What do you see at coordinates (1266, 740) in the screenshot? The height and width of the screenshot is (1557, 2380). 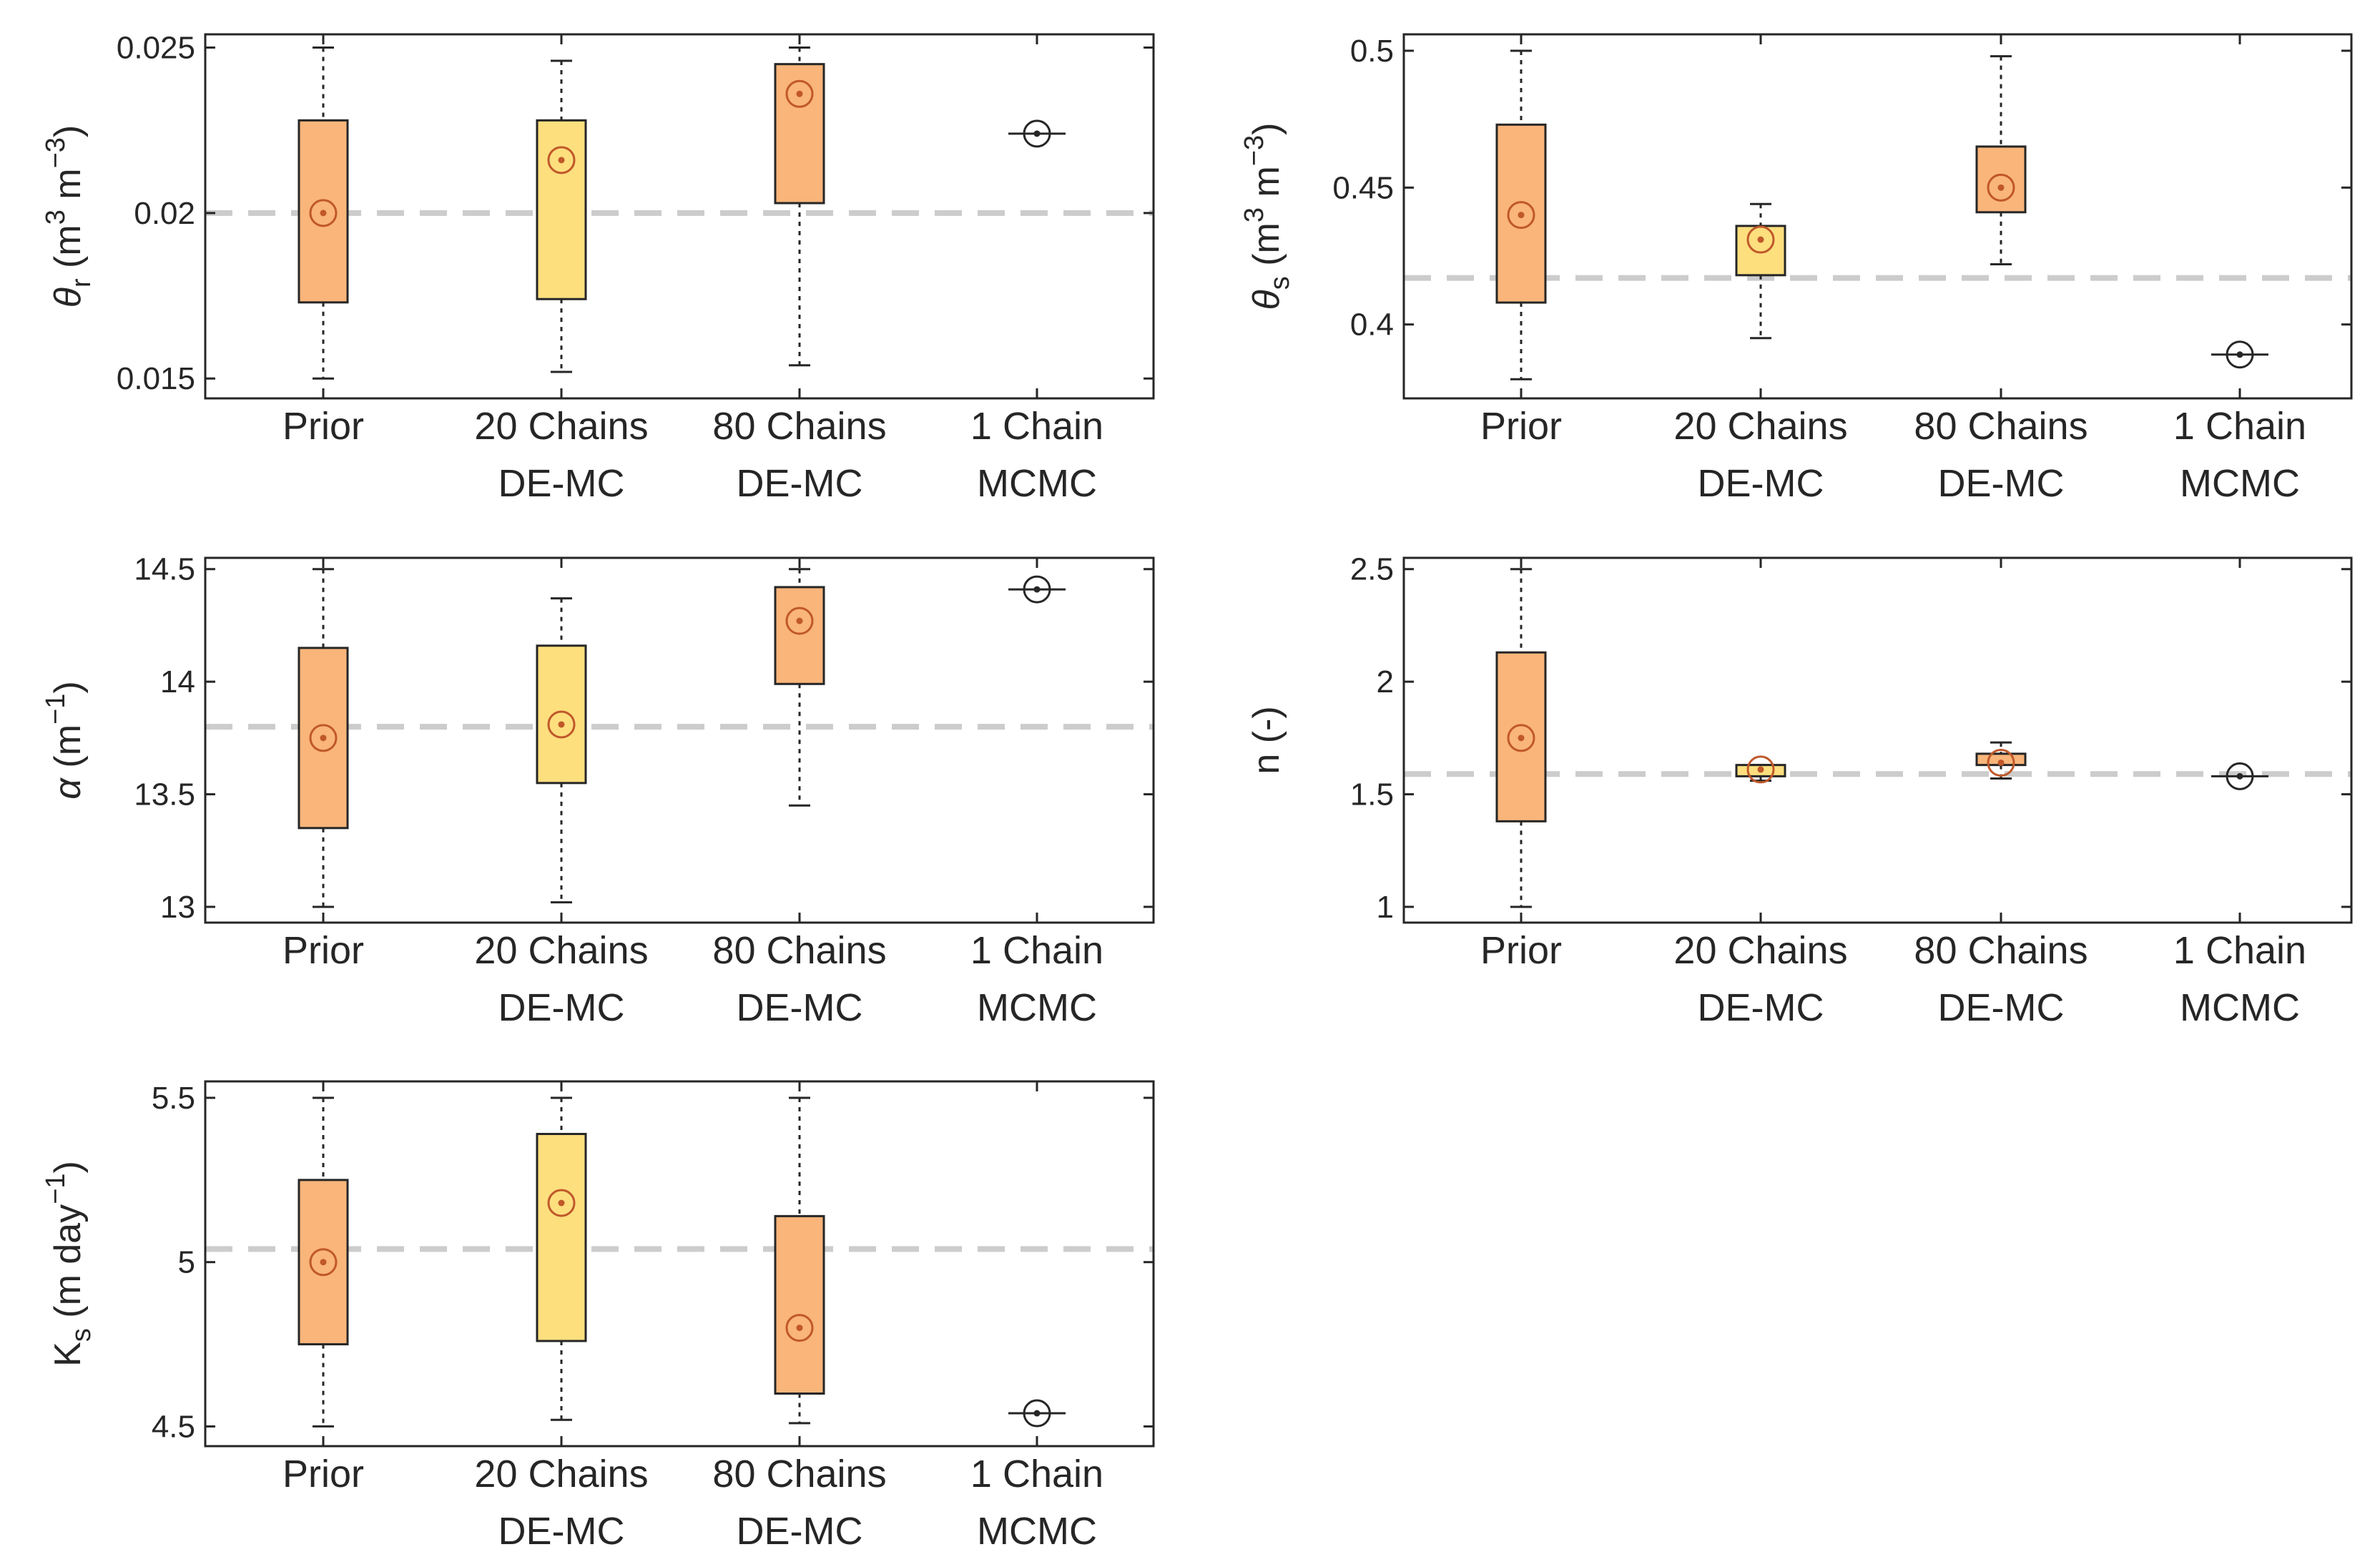 I see `y-axis-label: n (-)` at bounding box center [1266, 740].